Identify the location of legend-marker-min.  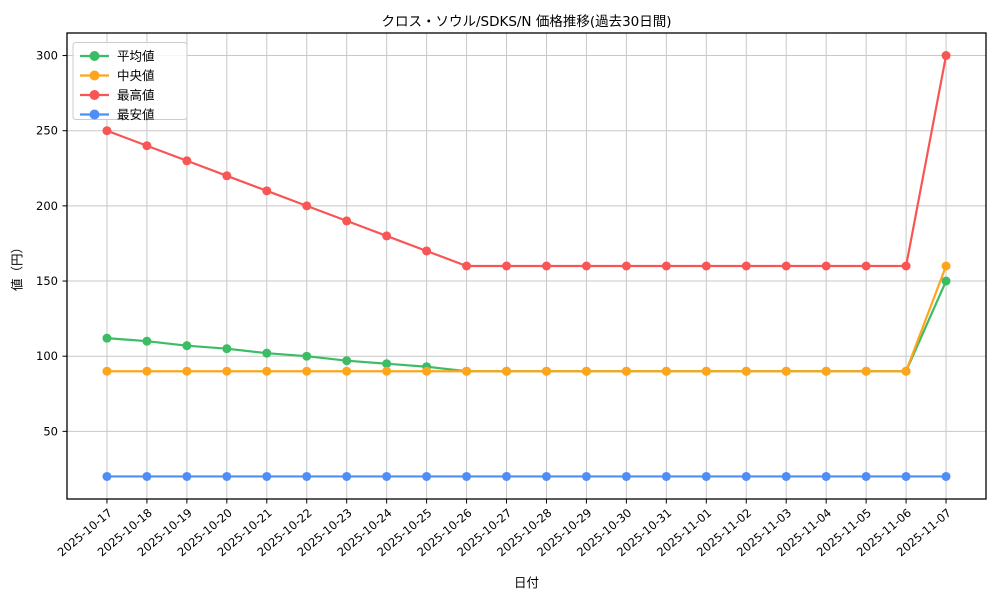
(94, 114).